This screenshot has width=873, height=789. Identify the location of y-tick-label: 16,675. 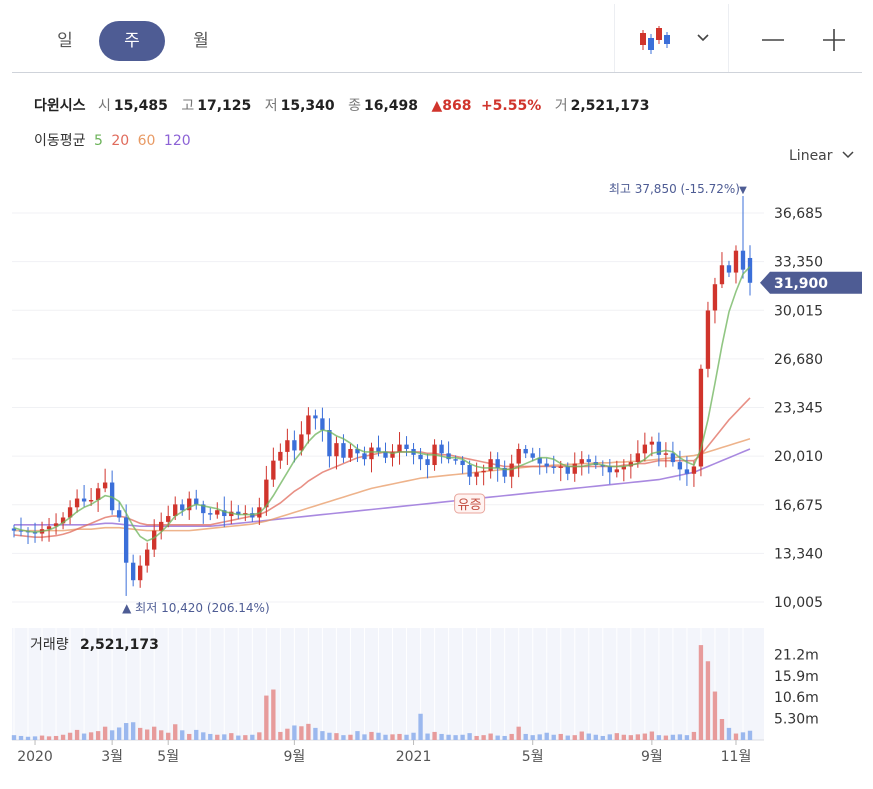
(798, 506).